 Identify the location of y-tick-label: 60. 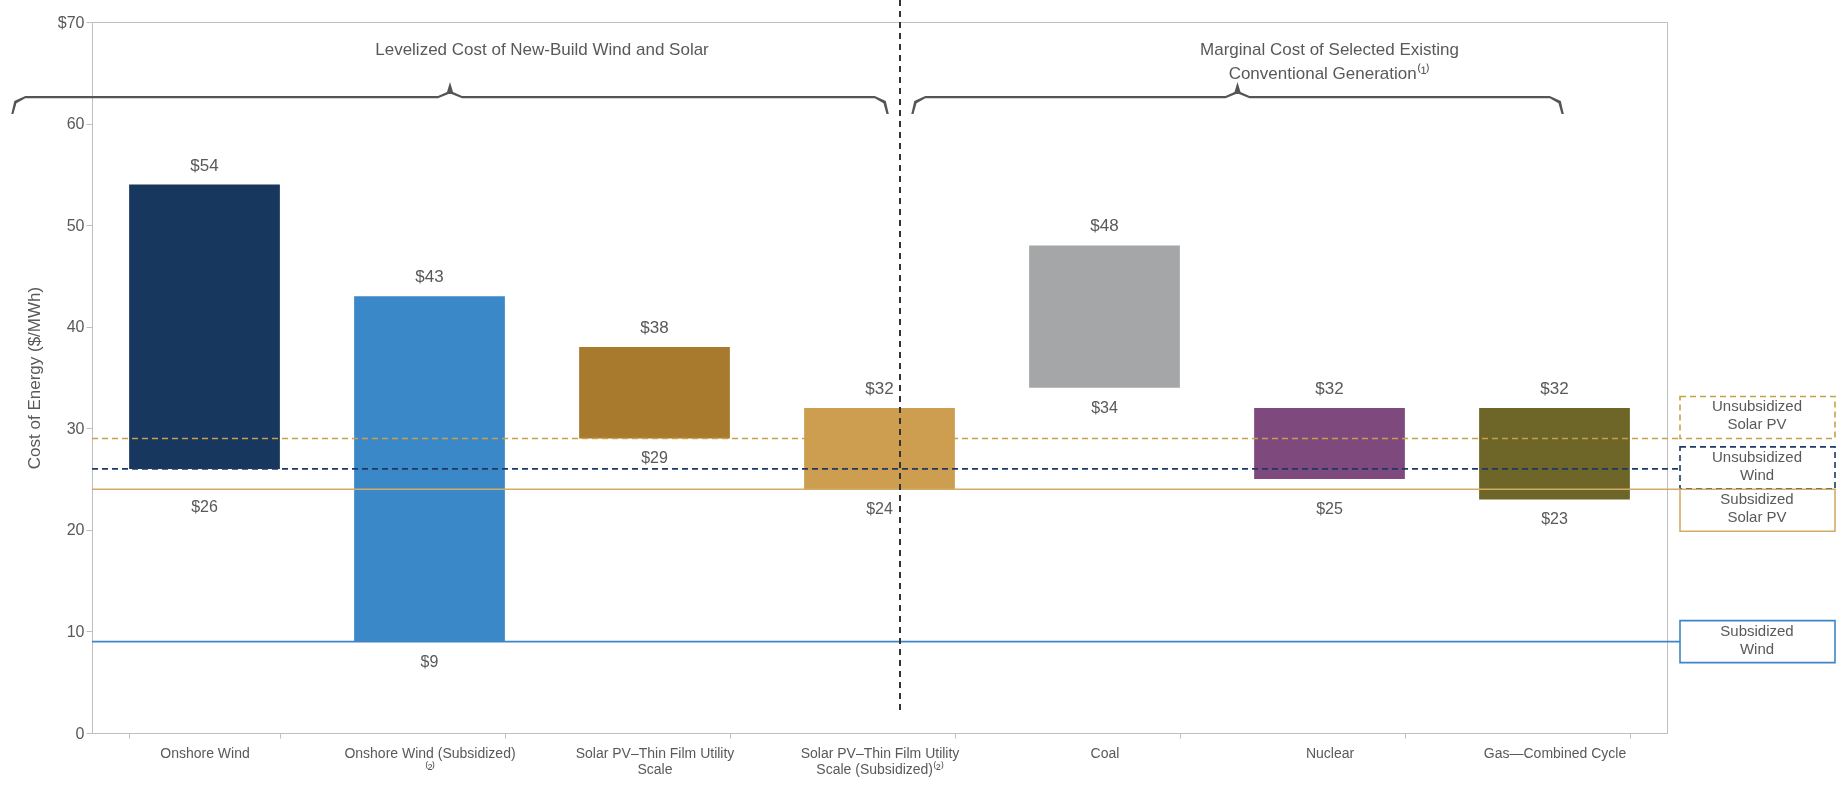
(75, 124).